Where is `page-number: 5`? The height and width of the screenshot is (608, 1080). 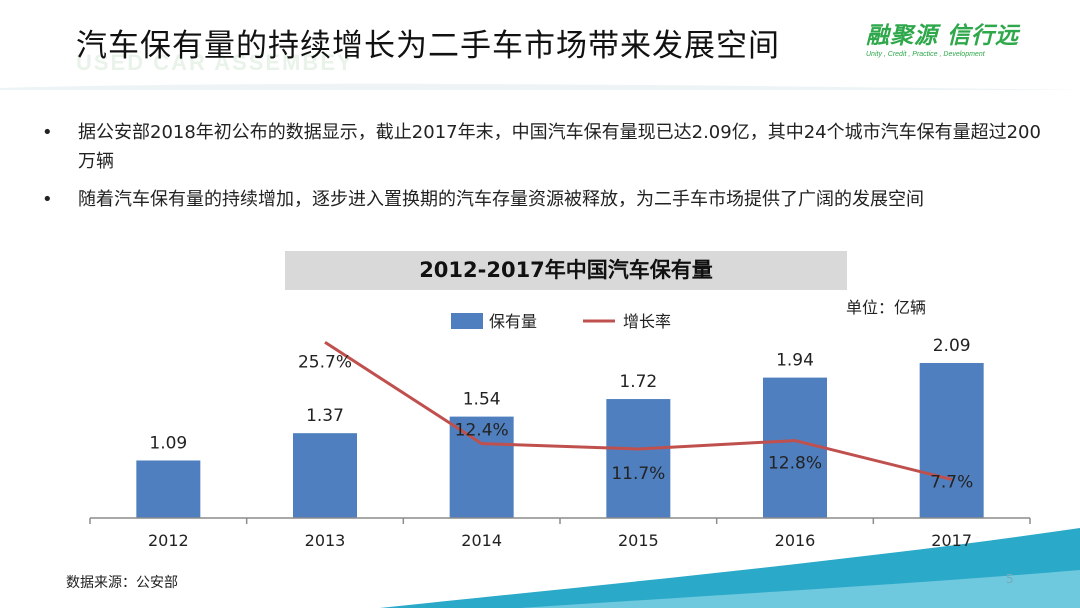
page-number: 5 is located at coordinates (1010, 579).